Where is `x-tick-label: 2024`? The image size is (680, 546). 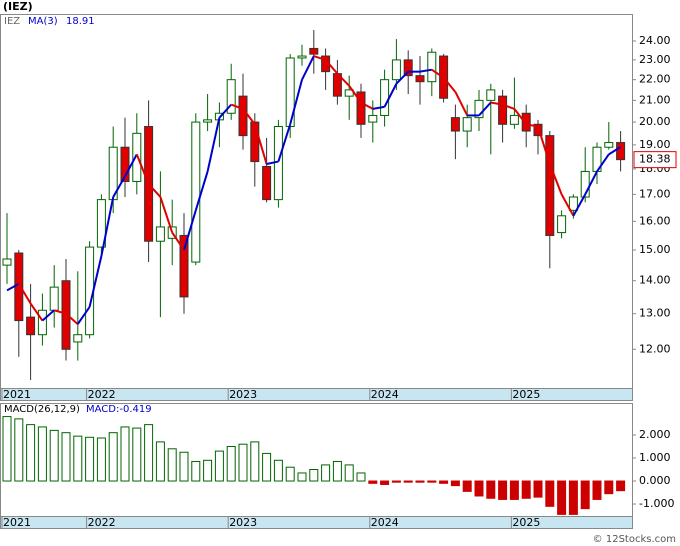
x-tick-label: 2024 is located at coordinates (385, 394).